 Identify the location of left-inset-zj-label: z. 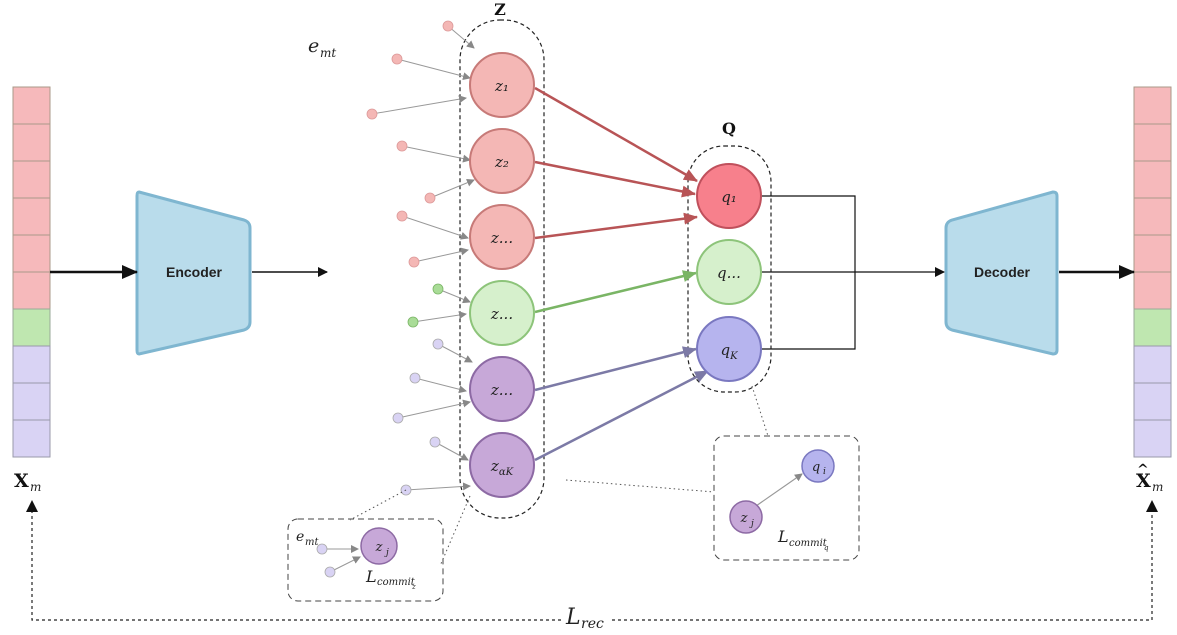
(379, 547).